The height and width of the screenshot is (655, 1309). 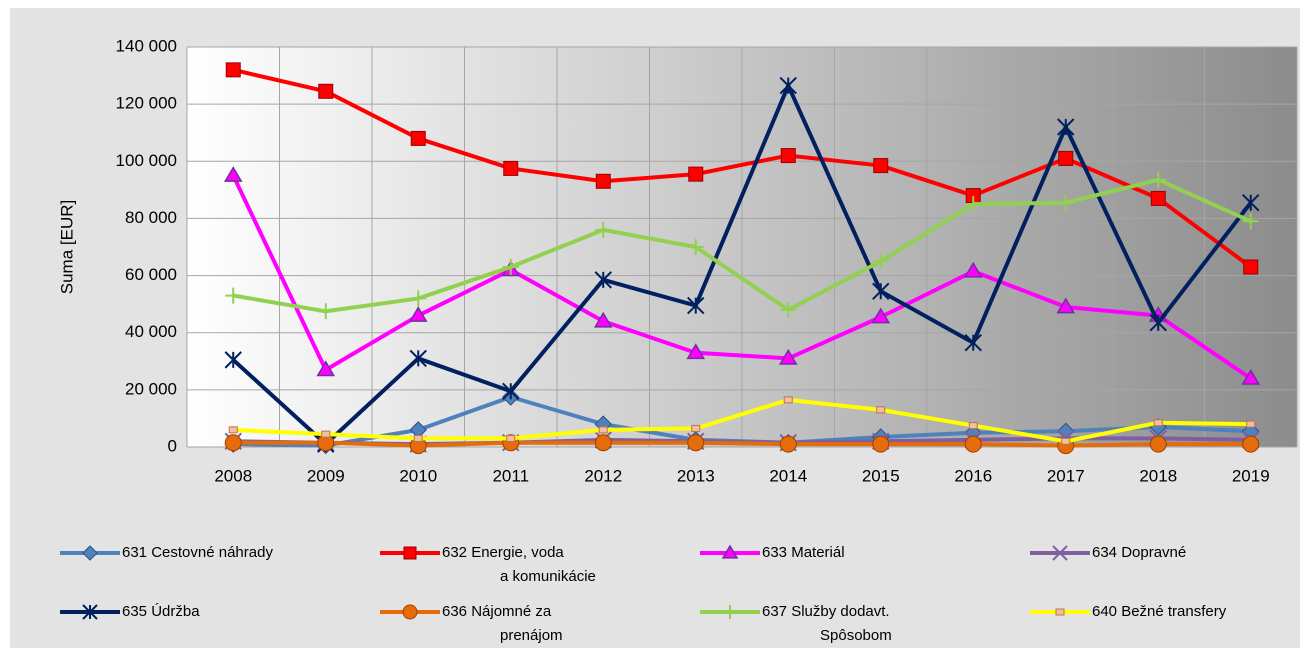 What do you see at coordinates (326, 475) in the screenshot?
I see `x-tick-label: 2009` at bounding box center [326, 475].